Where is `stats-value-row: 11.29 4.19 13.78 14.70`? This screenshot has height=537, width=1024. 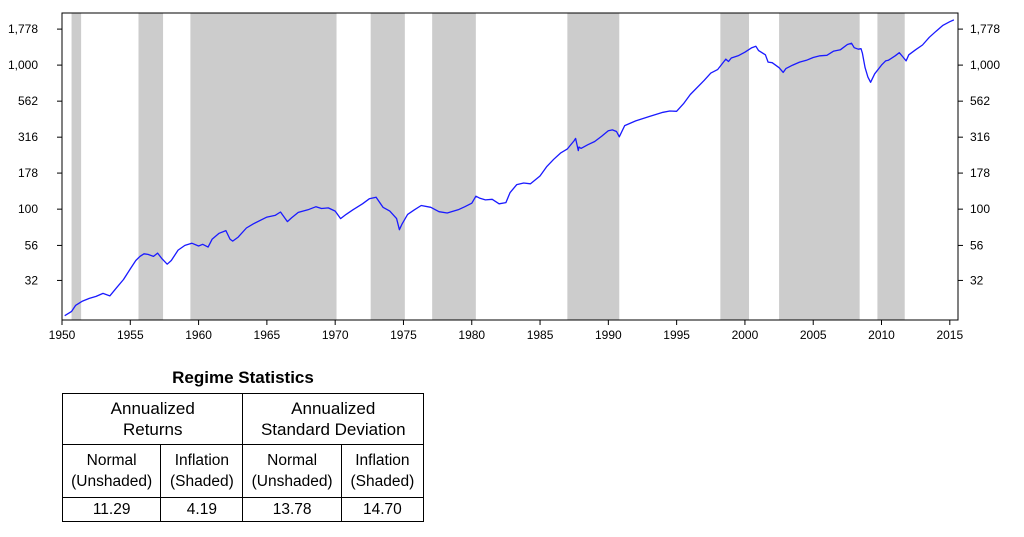
stats-value-row: 11.29 4.19 13.78 14.70 is located at coordinates (243, 509).